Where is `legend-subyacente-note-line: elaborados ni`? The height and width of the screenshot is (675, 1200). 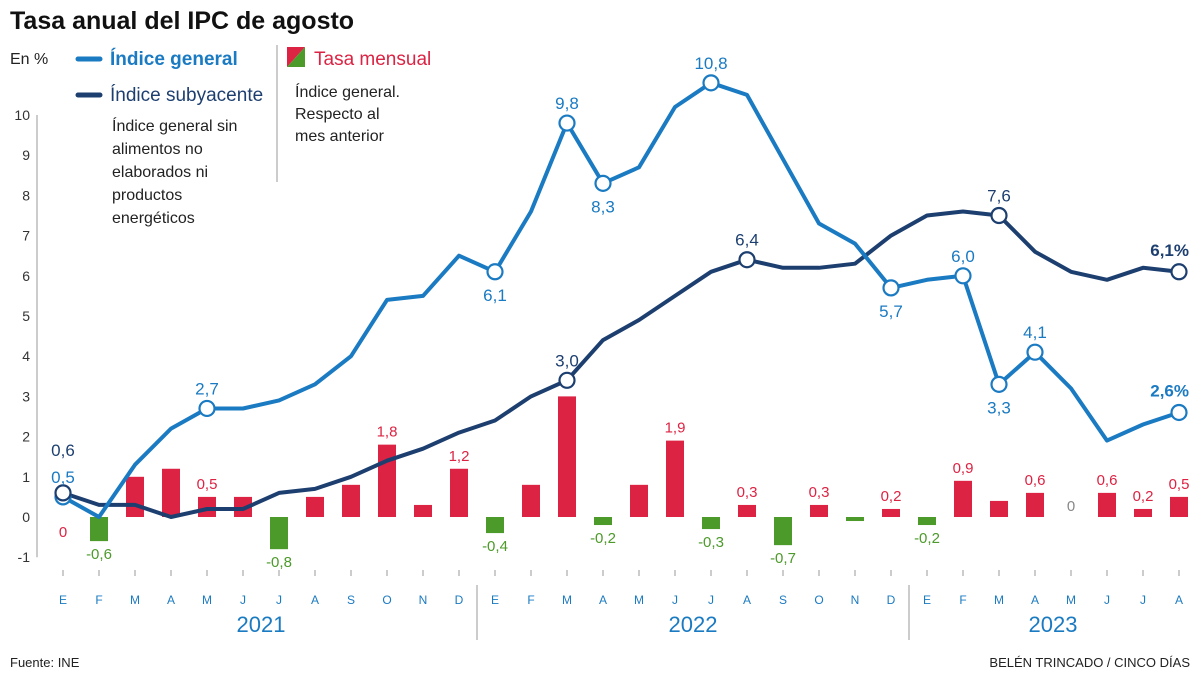 legend-subyacente-note-line: elaborados ni is located at coordinates (160, 172).